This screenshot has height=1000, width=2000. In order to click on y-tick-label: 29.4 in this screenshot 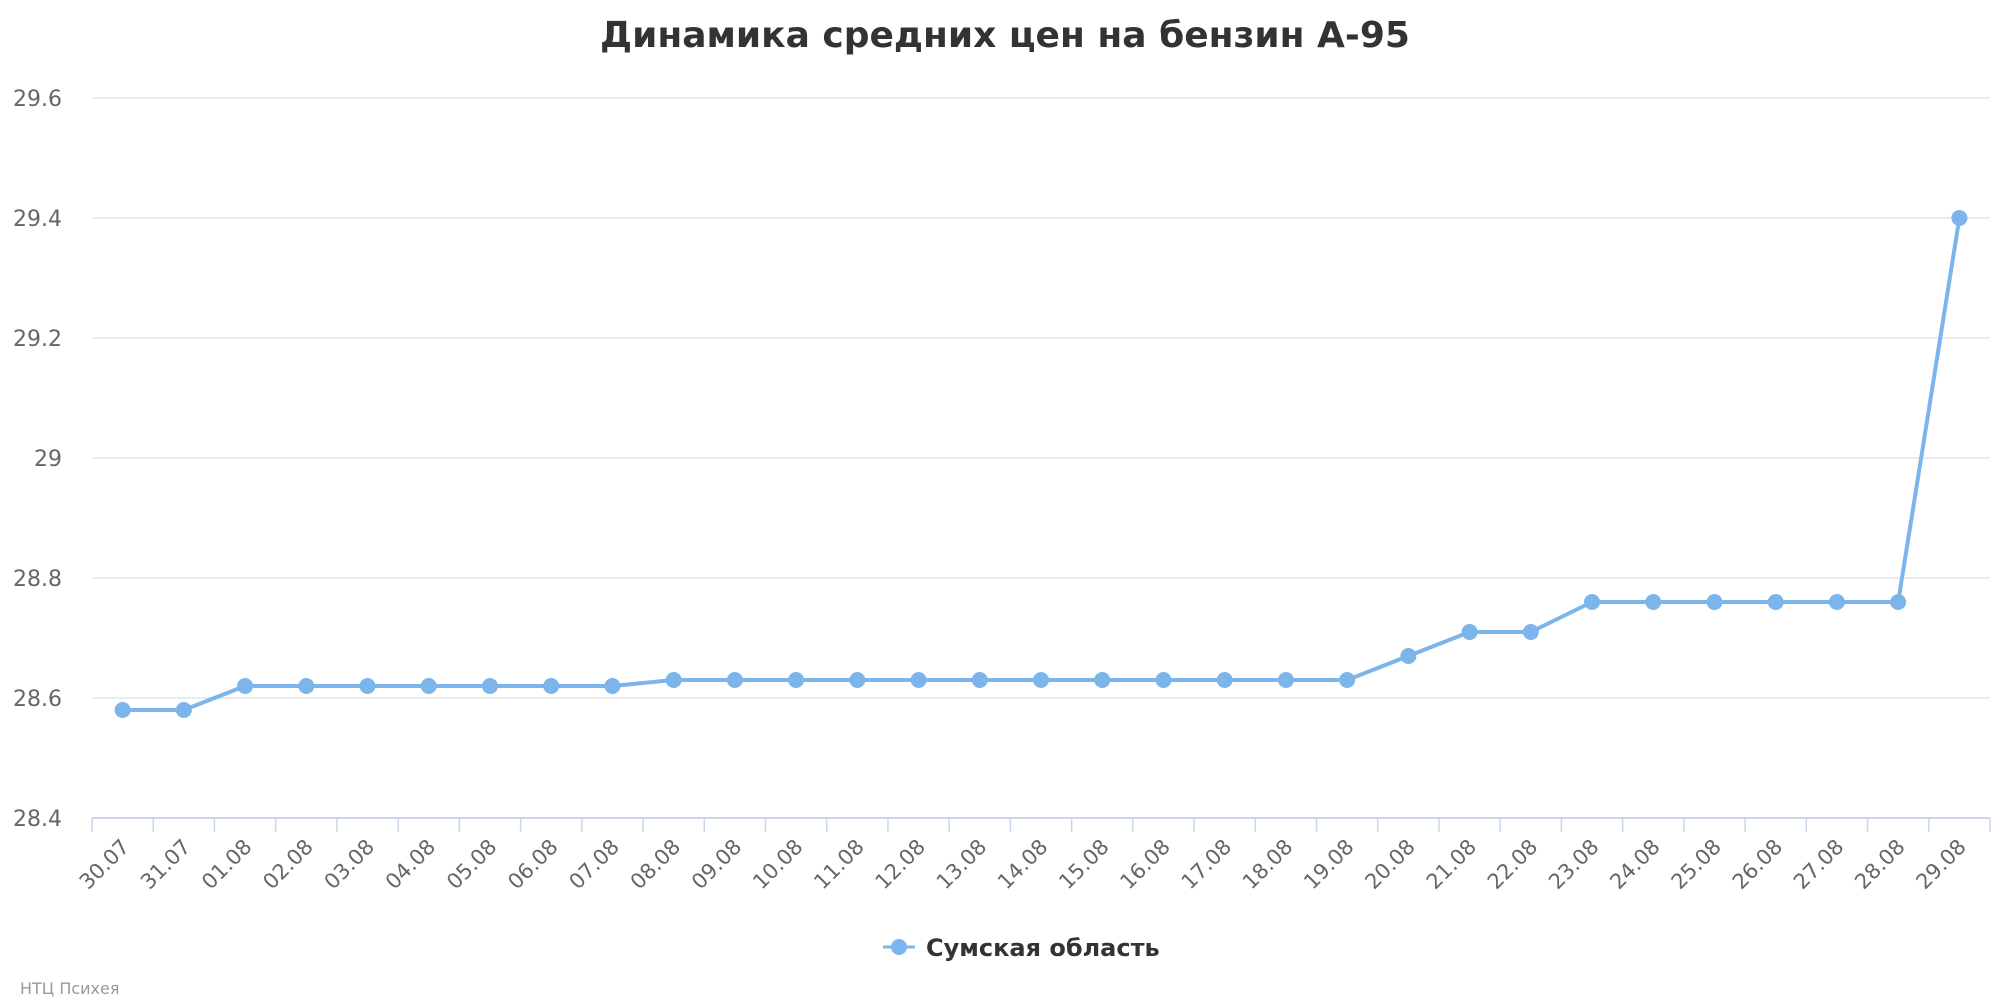, I will do `click(37, 219)`.